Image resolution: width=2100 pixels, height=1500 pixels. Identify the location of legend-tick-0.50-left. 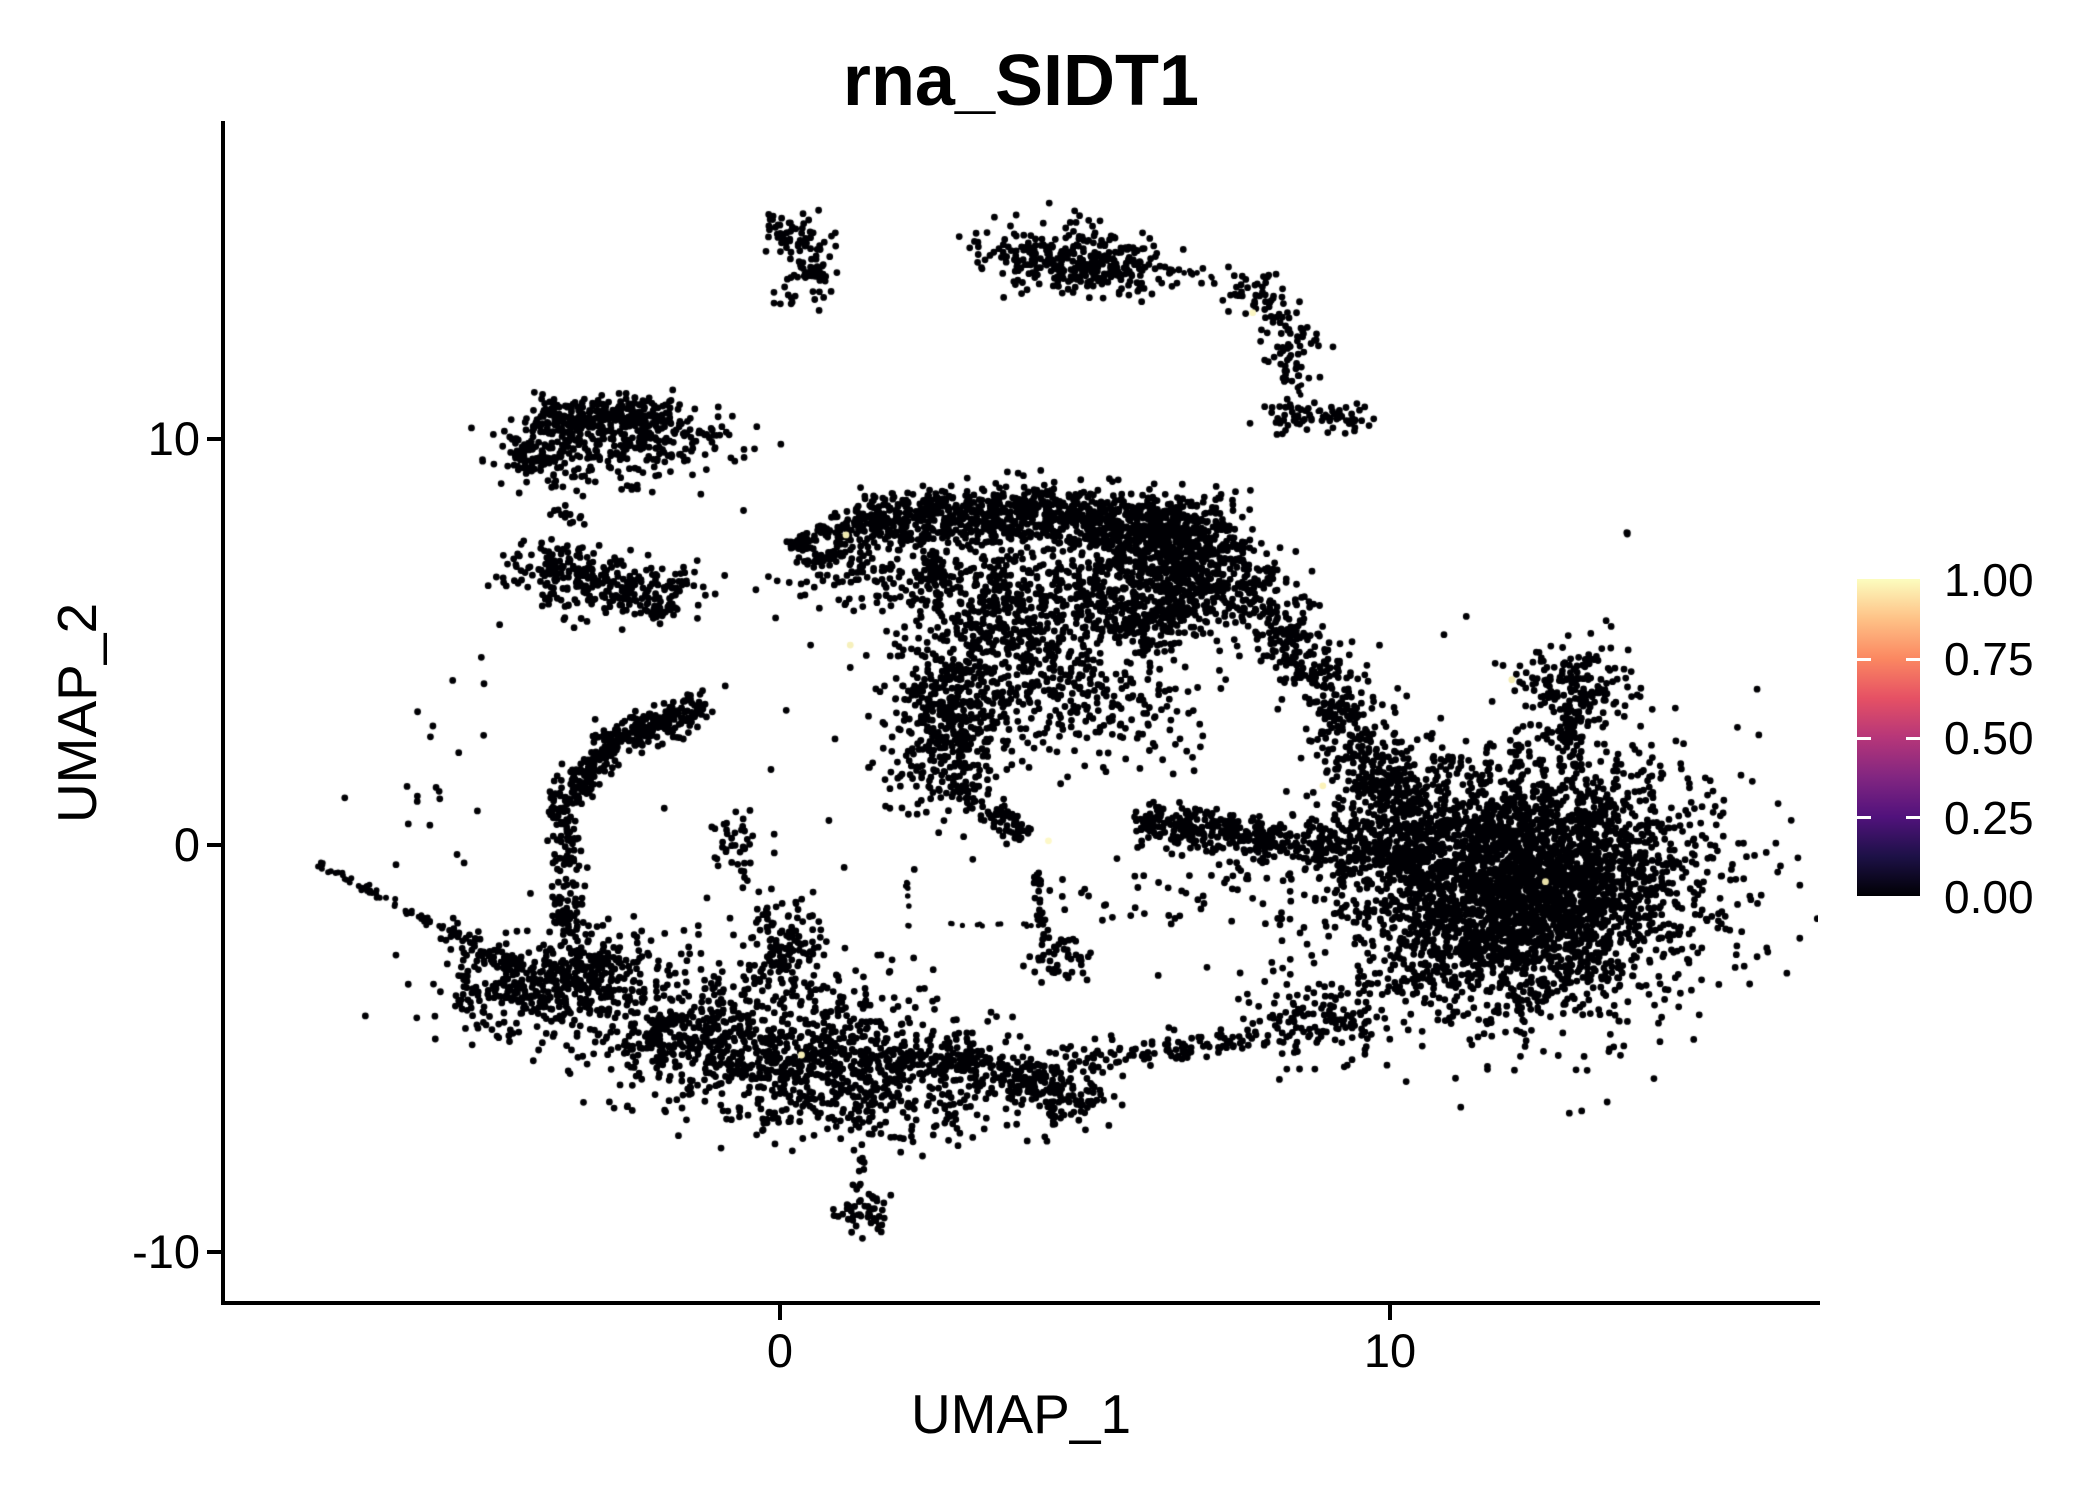
(1864, 738).